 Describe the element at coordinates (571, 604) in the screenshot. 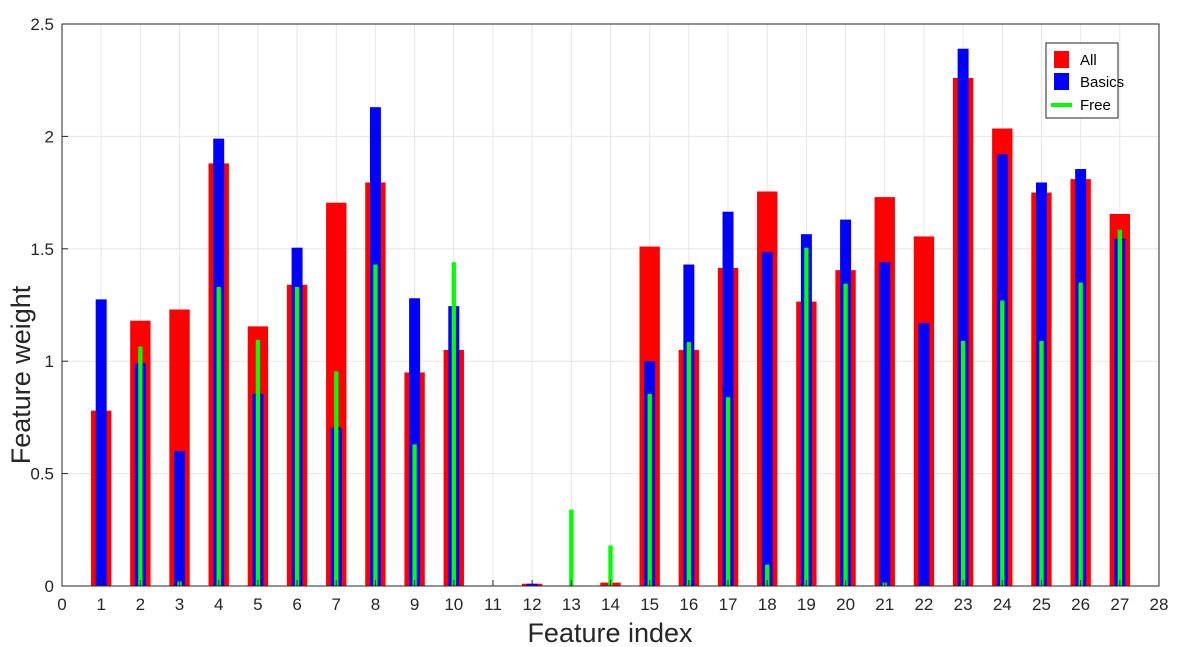

I see `x-tick-label: 13` at that location.